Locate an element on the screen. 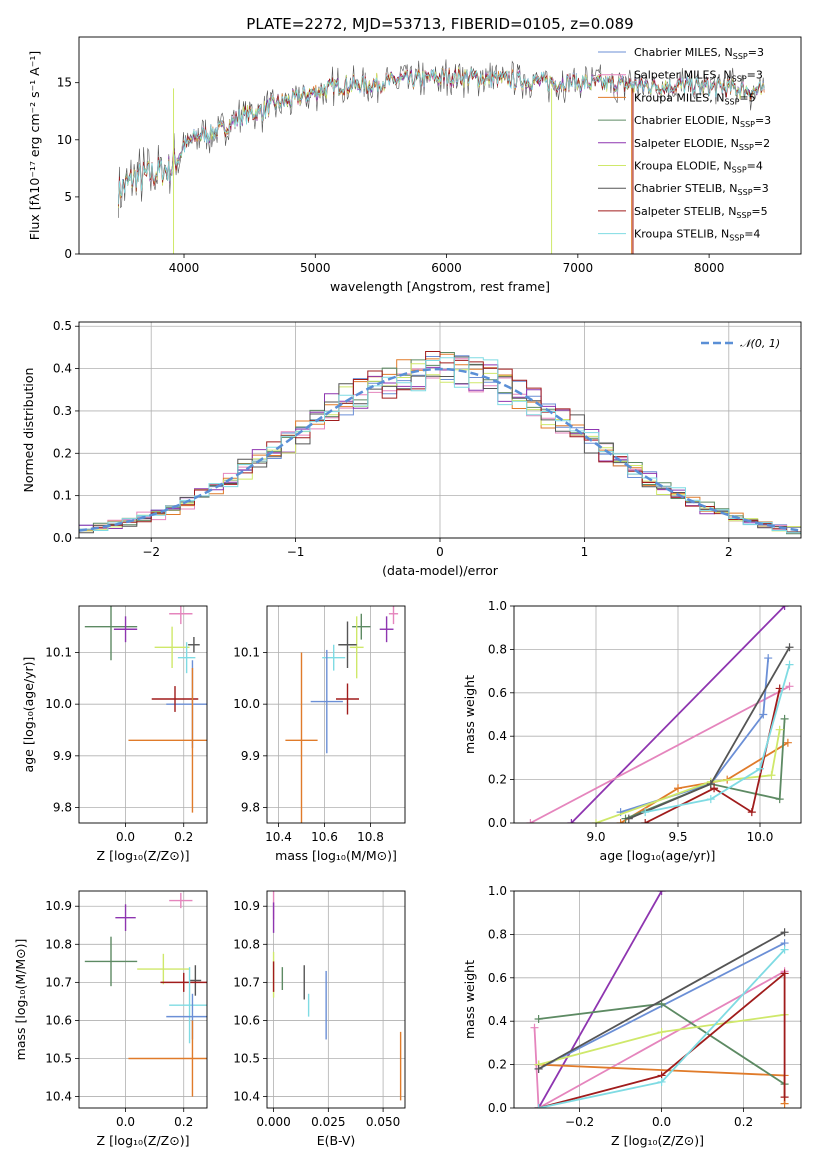 The image size is (819, 1170). x-tick-label: 0.025 is located at coordinates (328, 1122).